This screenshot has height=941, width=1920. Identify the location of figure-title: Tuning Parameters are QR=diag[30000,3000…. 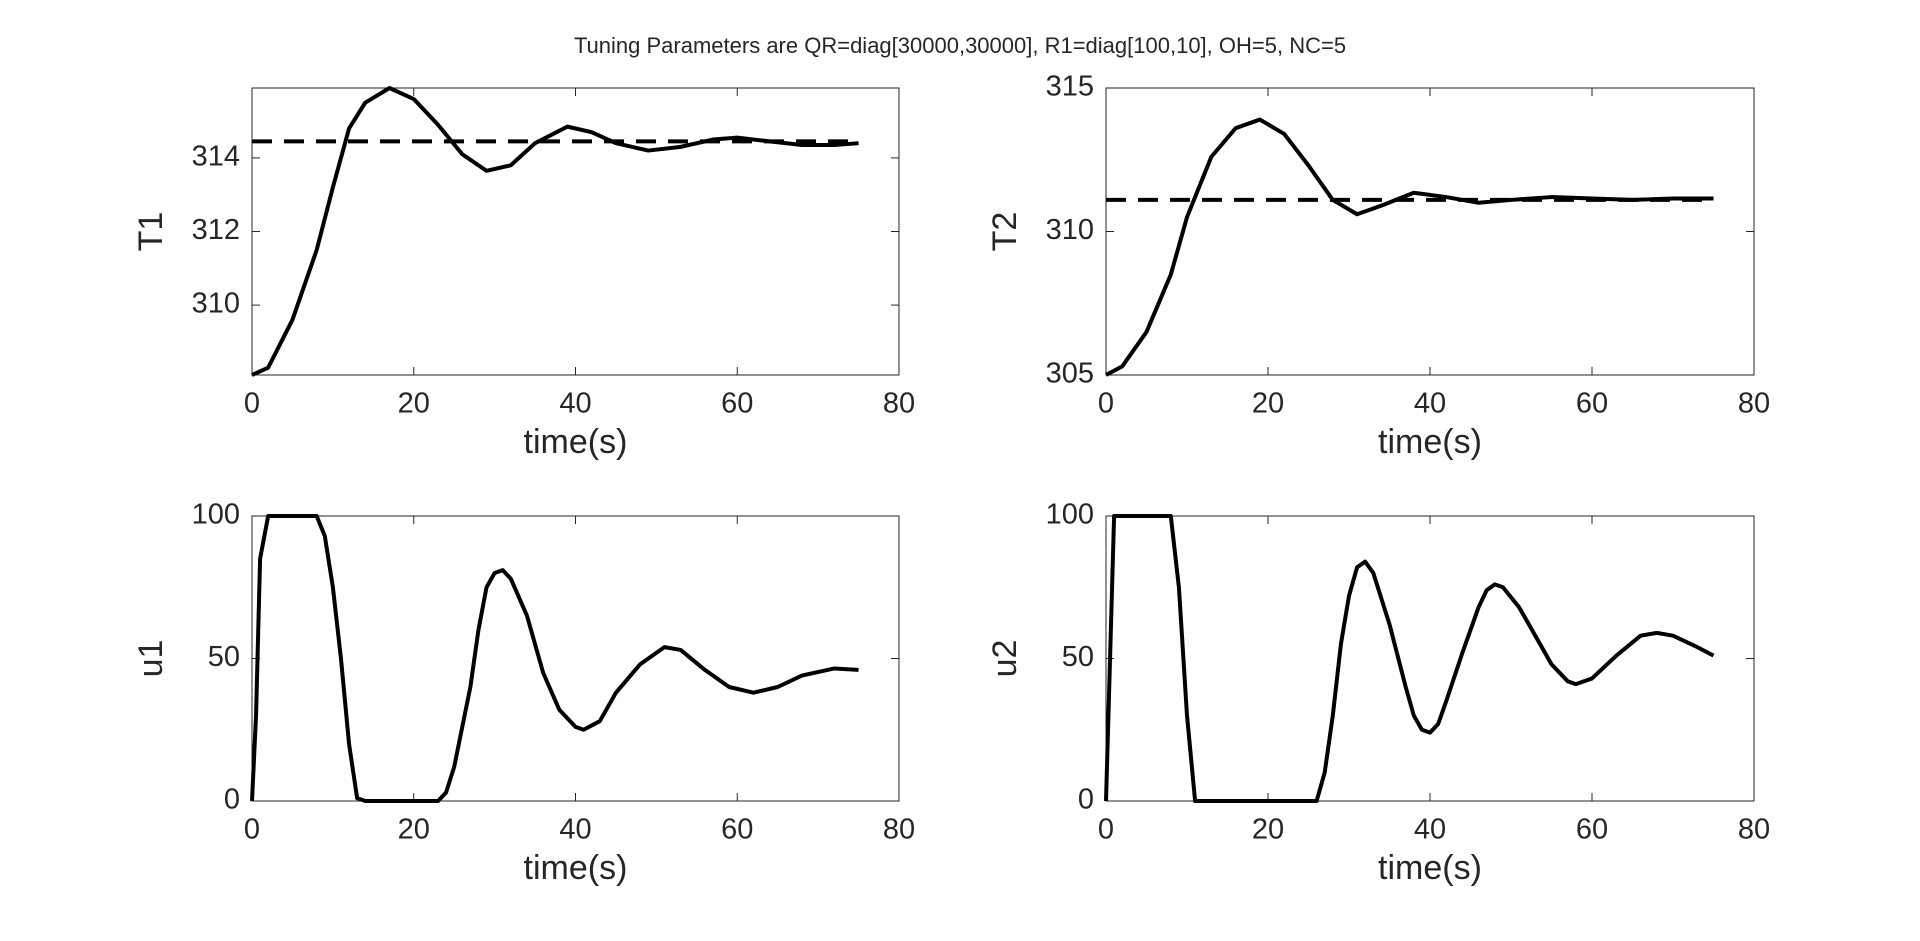
(960, 45).